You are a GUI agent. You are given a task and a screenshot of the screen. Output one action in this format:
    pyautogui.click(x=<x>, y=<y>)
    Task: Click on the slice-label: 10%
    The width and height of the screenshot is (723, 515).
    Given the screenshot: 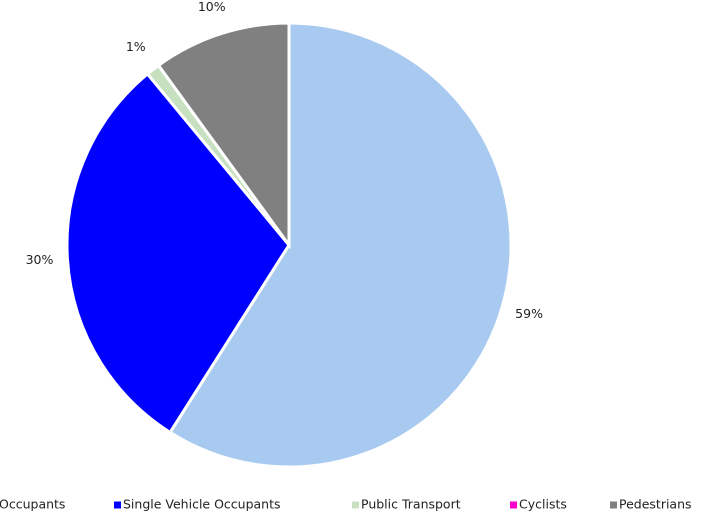 What is the action you would take?
    pyautogui.click(x=212, y=7)
    